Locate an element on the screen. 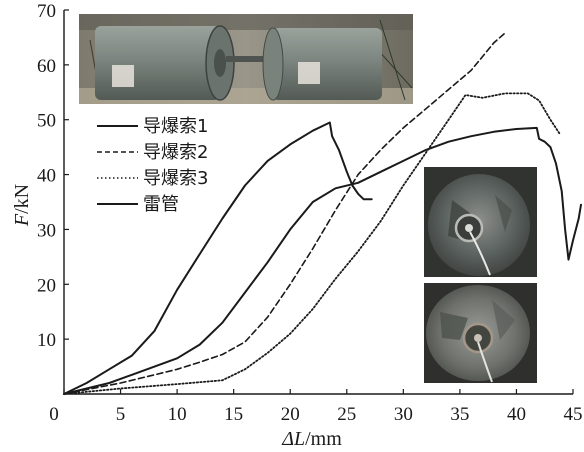 Image resolution: width=584 pixels, height=452 pixels. legend: 导爆索1 导爆索2 导爆索3 雷管 is located at coordinates (152, 165).